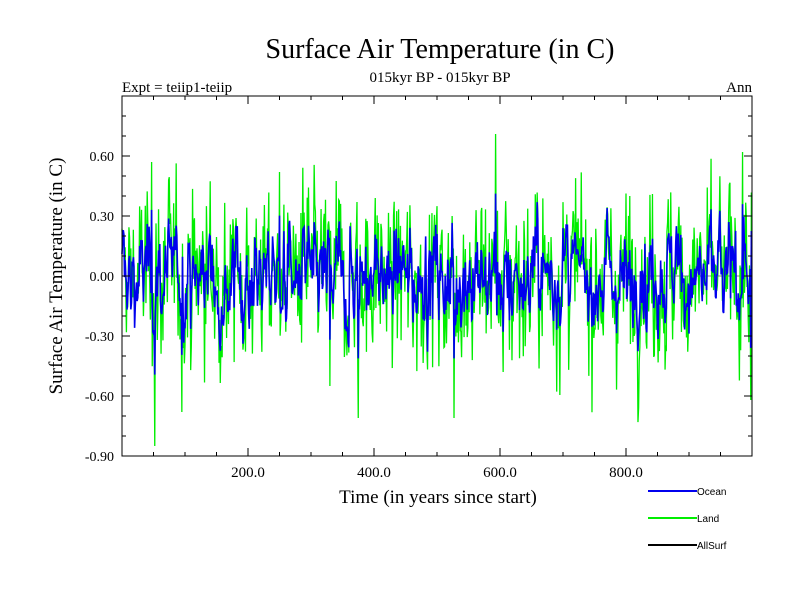  I want to click on y-tick-label: 0.00, so click(102, 277).